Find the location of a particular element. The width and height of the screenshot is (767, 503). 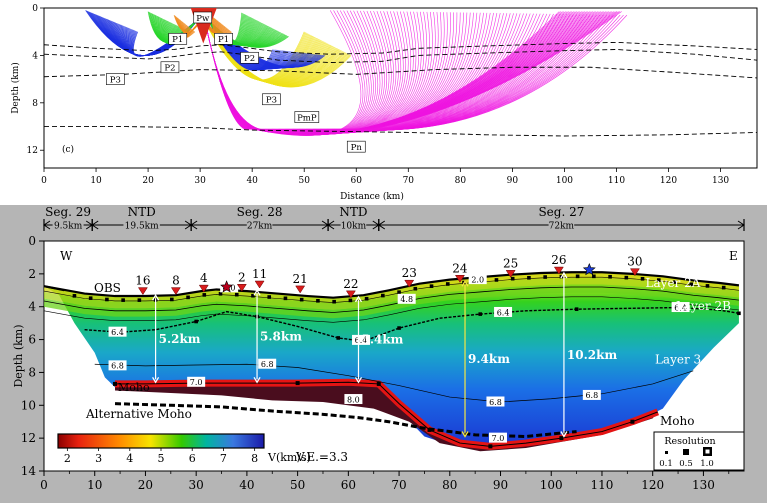

resolution-marker-large-inner is located at coordinates (707, 451).